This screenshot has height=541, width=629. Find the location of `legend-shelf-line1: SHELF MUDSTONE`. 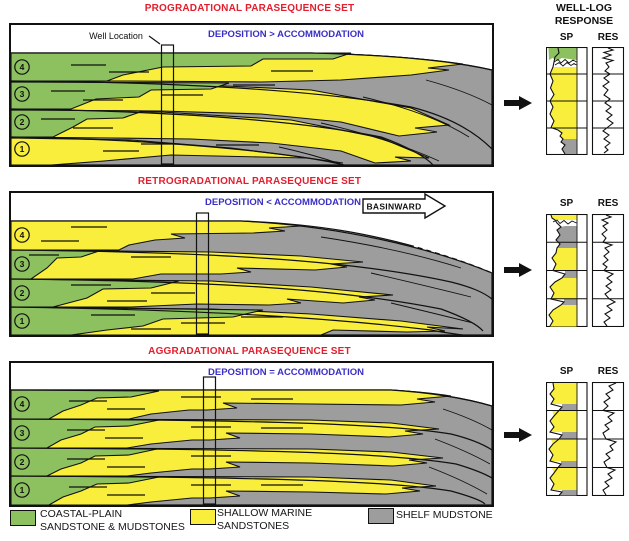

legend-shelf-line1: SHELF MUDSTONE is located at coordinates (444, 515).